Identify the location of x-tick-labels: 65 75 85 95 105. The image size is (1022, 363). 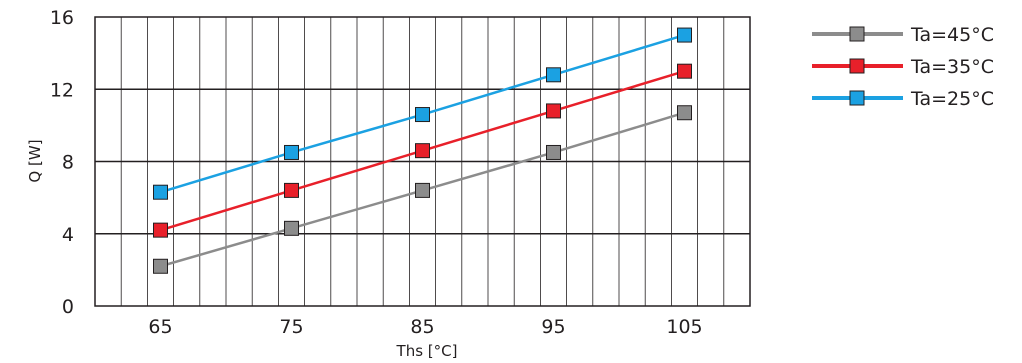
(425, 327).